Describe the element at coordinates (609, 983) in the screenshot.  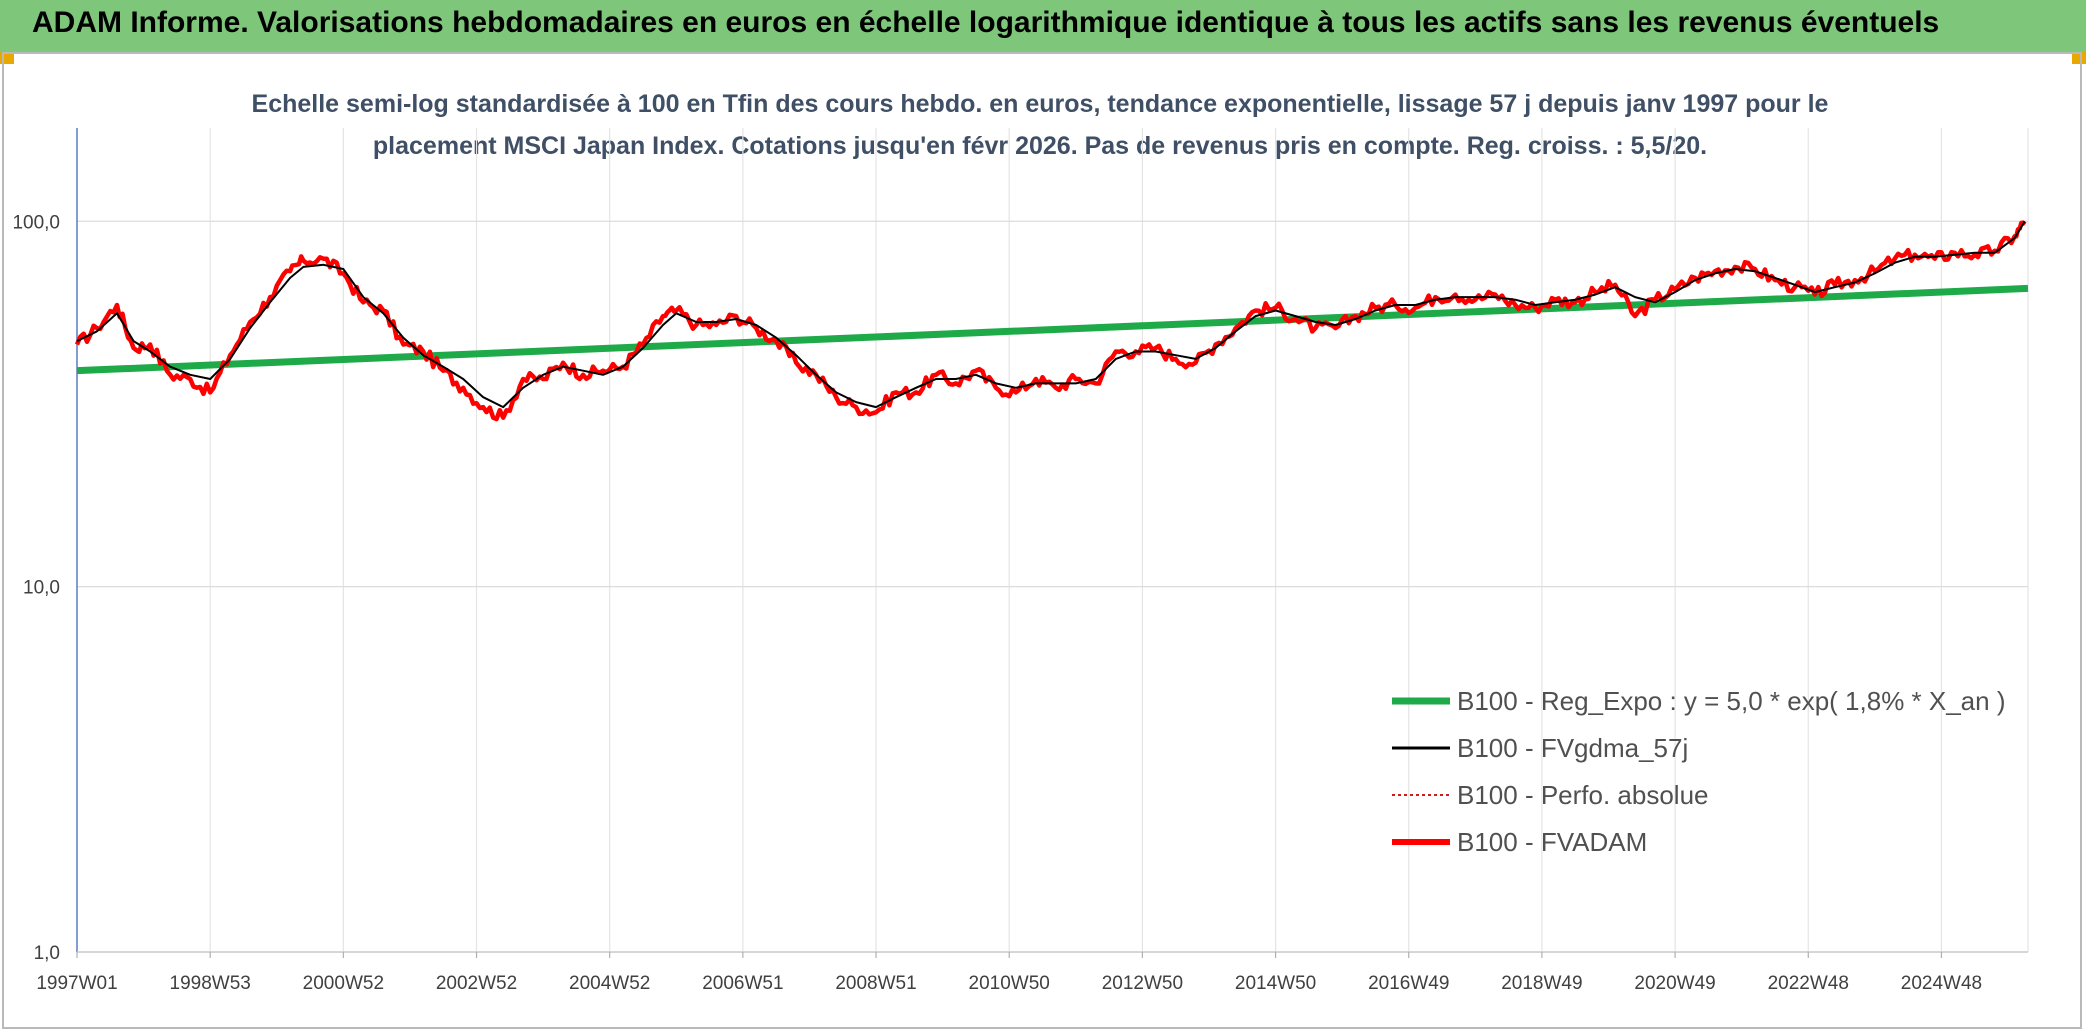
I see `x-tick-label: 2004W52` at that location.